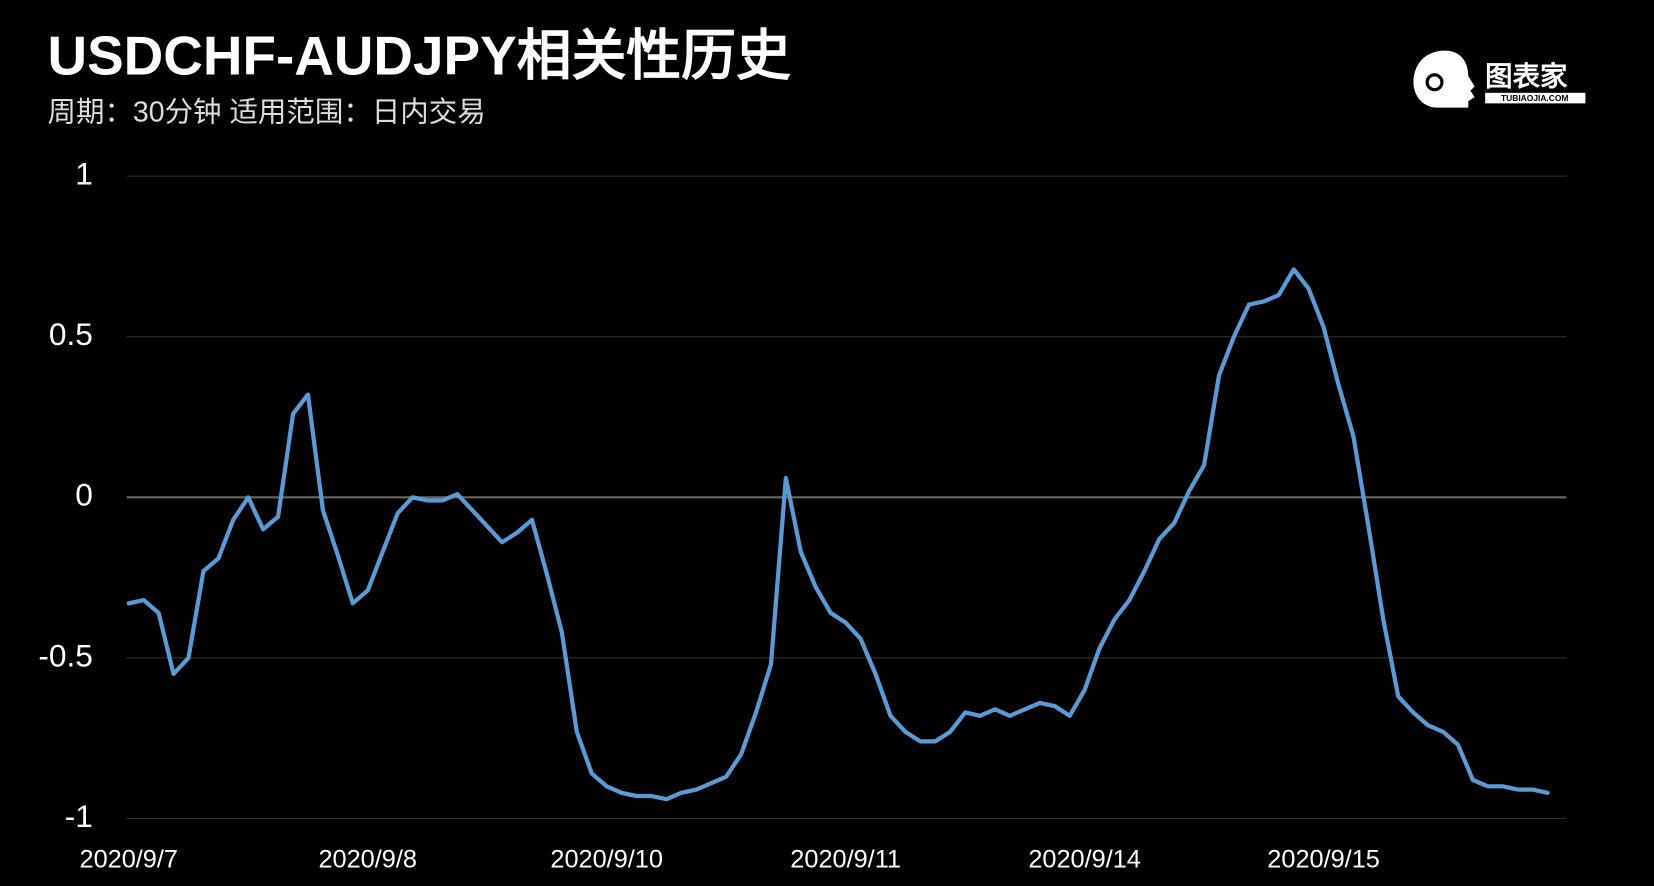  What do you see at coordinates (606, 859) in the screenshot?
I see `x-tick-label: 2020/9/10` at bounding box center [606, 859].